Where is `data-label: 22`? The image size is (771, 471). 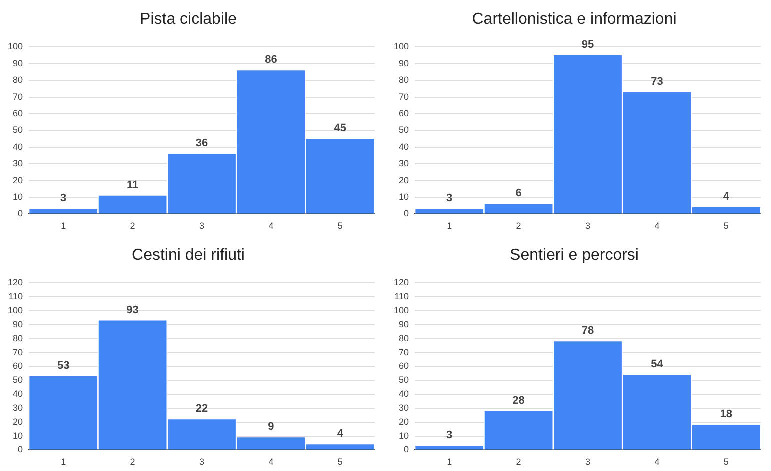
data-label: 22 is located at coordinates (202, 409).